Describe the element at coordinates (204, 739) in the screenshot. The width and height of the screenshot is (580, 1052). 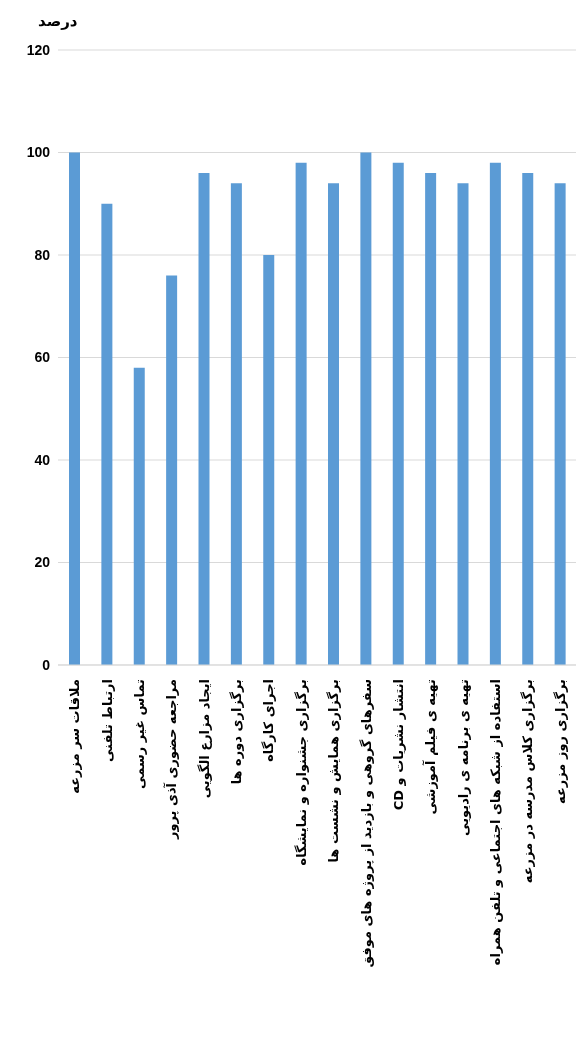
I see `x-tick-label: ایجاد مزارع الگویی` at that location.